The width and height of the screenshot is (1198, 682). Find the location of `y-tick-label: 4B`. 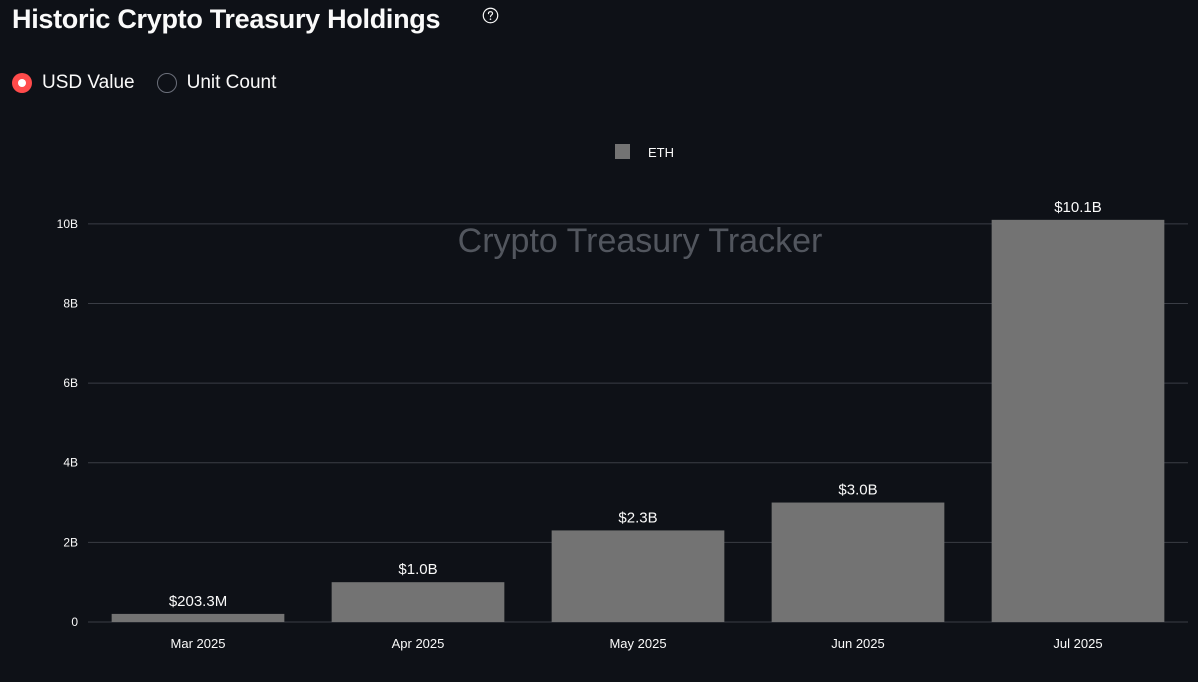

y-tick-label: 4B is located at coordinates (70, 463).